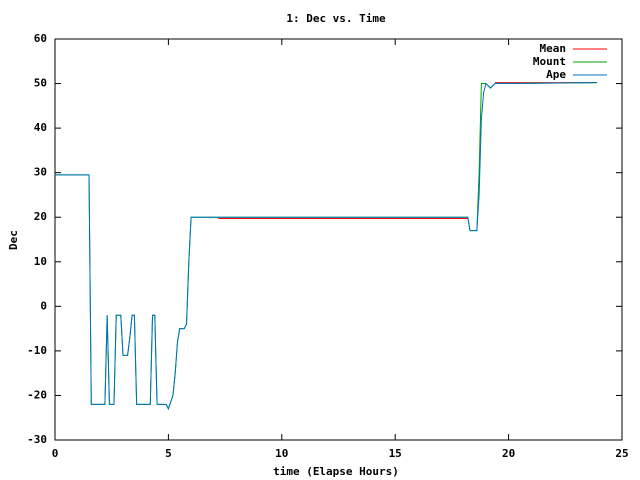  Describe the element at coordinates (37, 350) in the screenshot. I see `y-tick-label: -10` at that location.